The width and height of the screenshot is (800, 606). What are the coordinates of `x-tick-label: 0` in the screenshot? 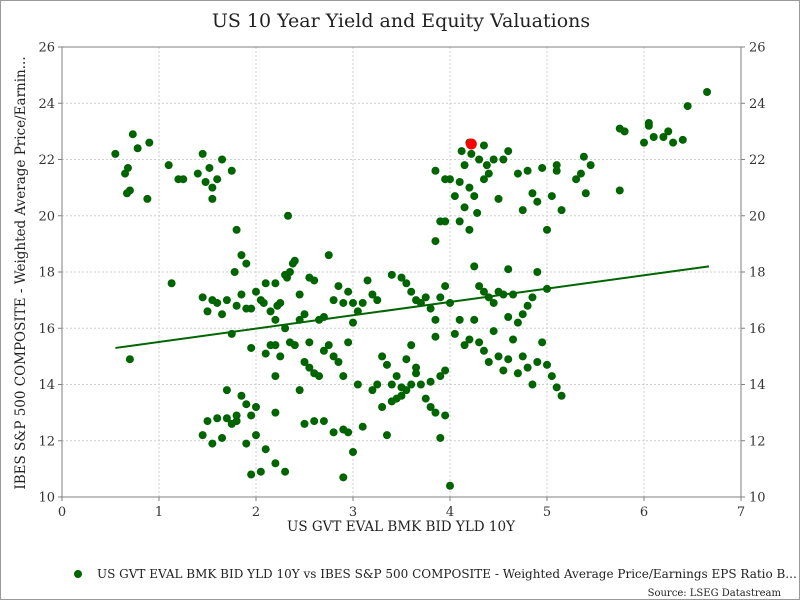 It's located at (62, 512).